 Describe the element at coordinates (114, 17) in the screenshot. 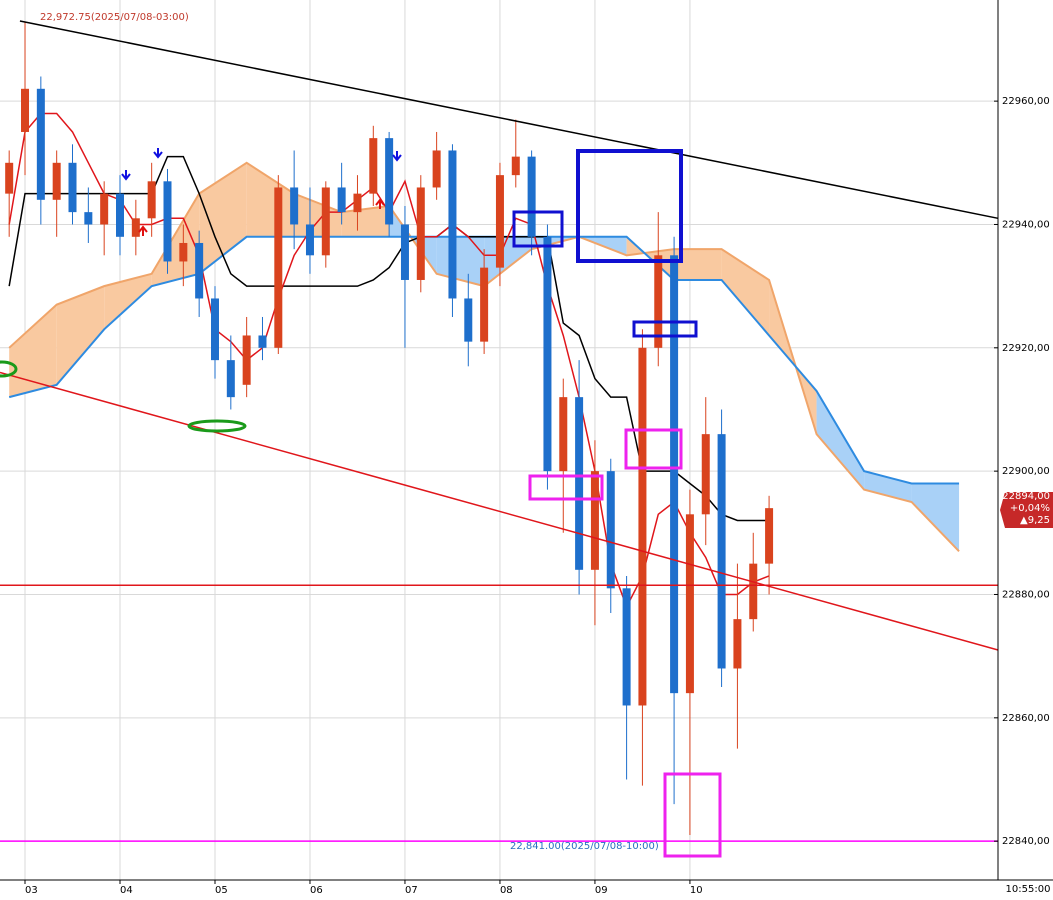

I see `high-label: 22,972.75(2025/07/08-03:00)` at that location.